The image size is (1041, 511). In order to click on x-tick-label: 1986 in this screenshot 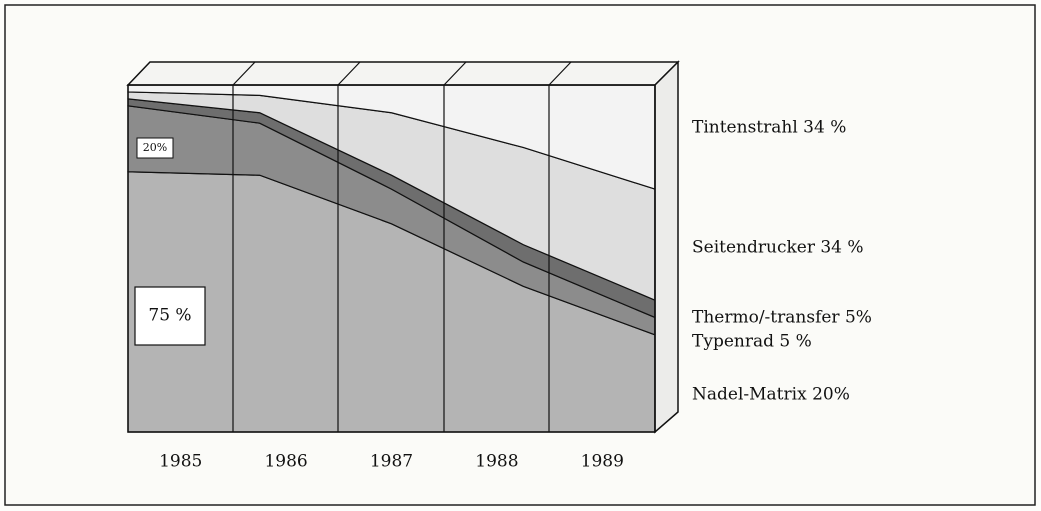, I will do `click(285, 462)`.